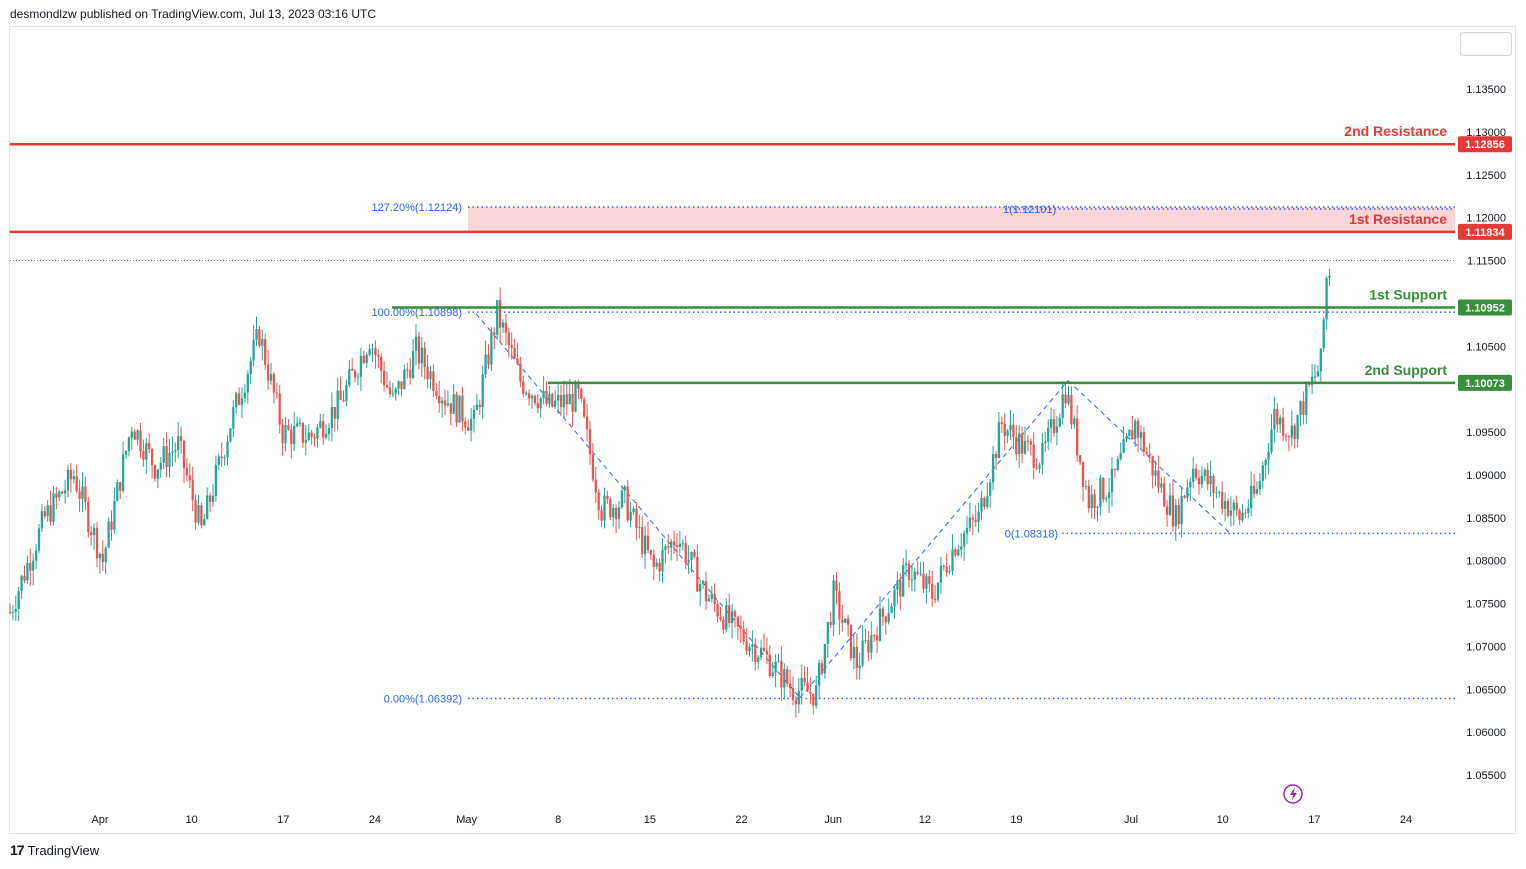 The image size is (1526, 869). Describe the element at coordinates (1486, 44) in the screenshot. I see `chart-toolbar-button` at that location.